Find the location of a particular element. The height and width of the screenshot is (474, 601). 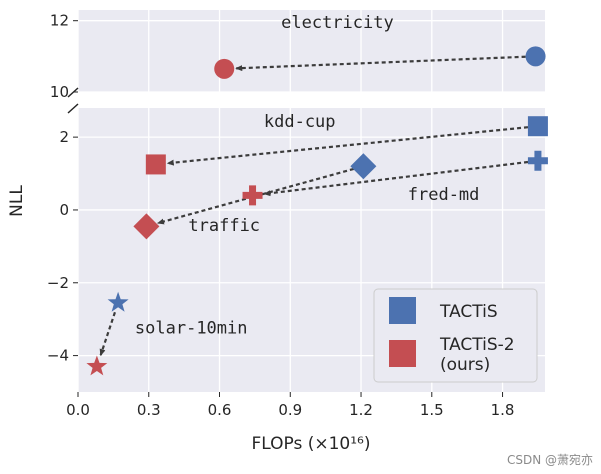

watermark: CSDN @萧宛亦 is located at coordinates (550, 459).